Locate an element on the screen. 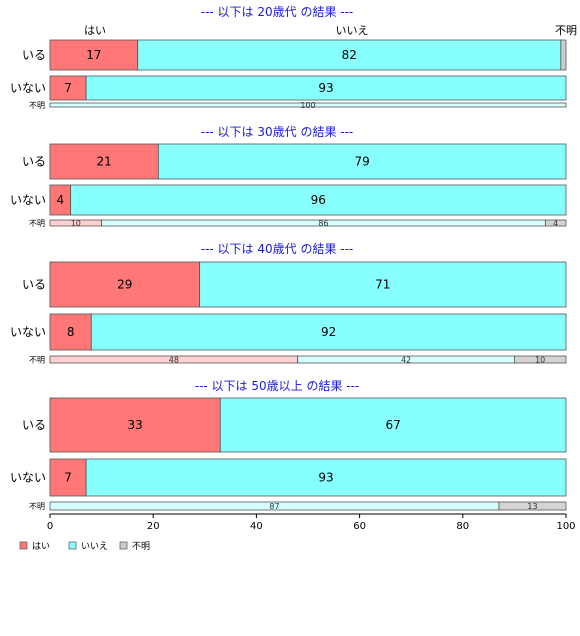  top-category-label: 不明 is located at coordinates (566, 30).